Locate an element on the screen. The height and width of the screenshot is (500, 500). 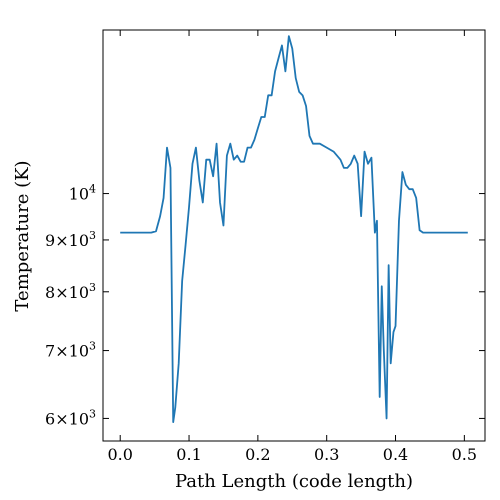
y-tick-label: 6×10³ is located at coordinates (70, 417).